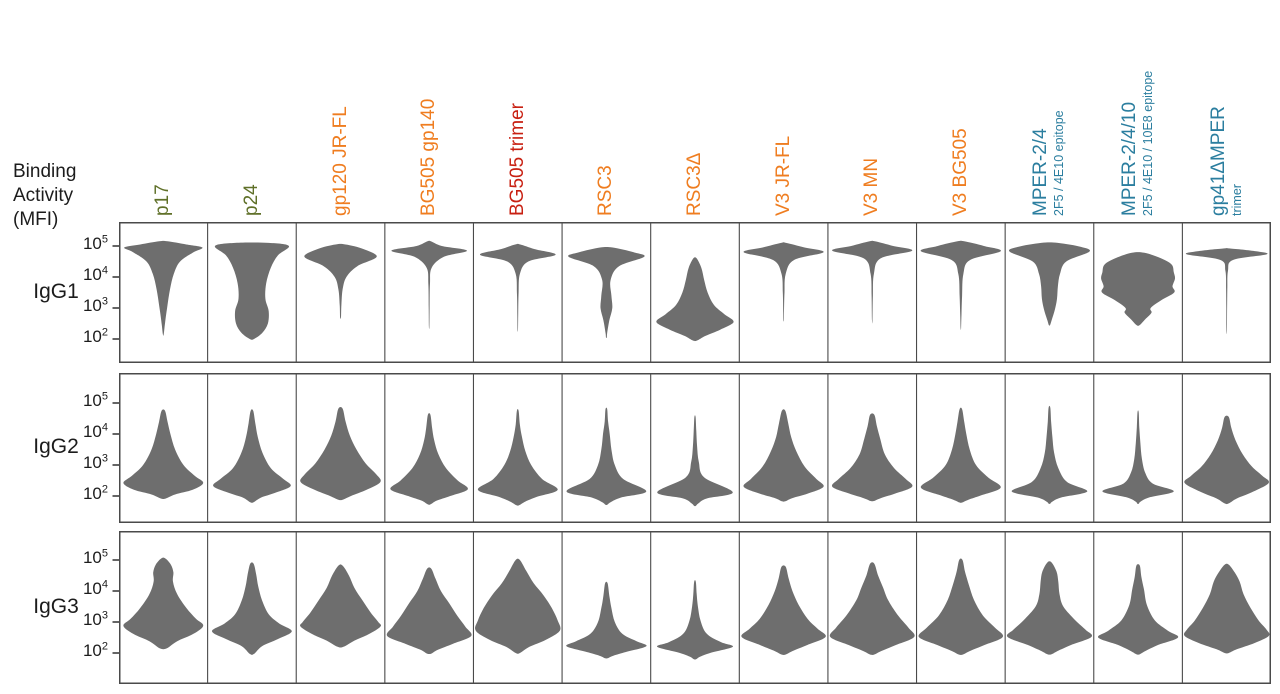 This screenshot has width=1280, height=694. I want to click on violin-IgG2-gp120 JR-FL, so click(340, 453).